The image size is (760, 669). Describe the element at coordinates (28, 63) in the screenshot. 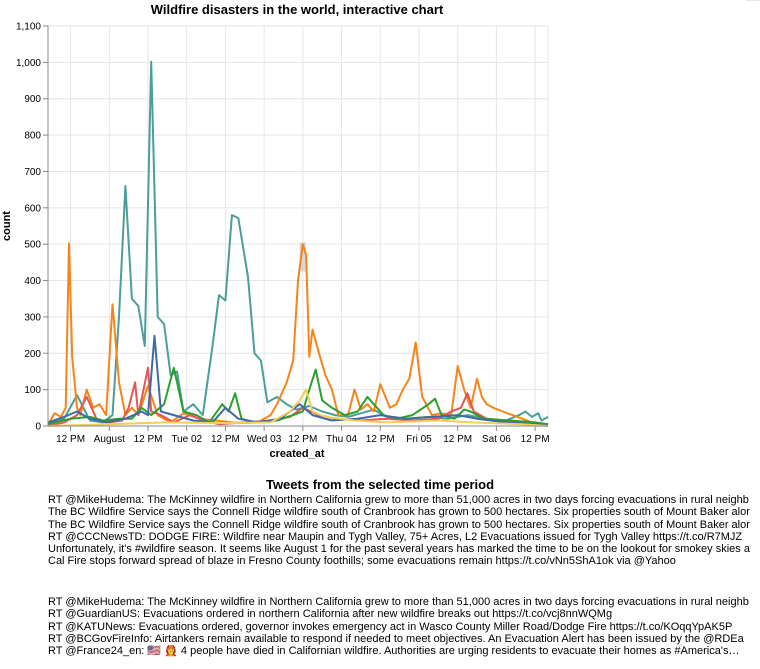

I see `y-tick-label: 1,000` at that location.